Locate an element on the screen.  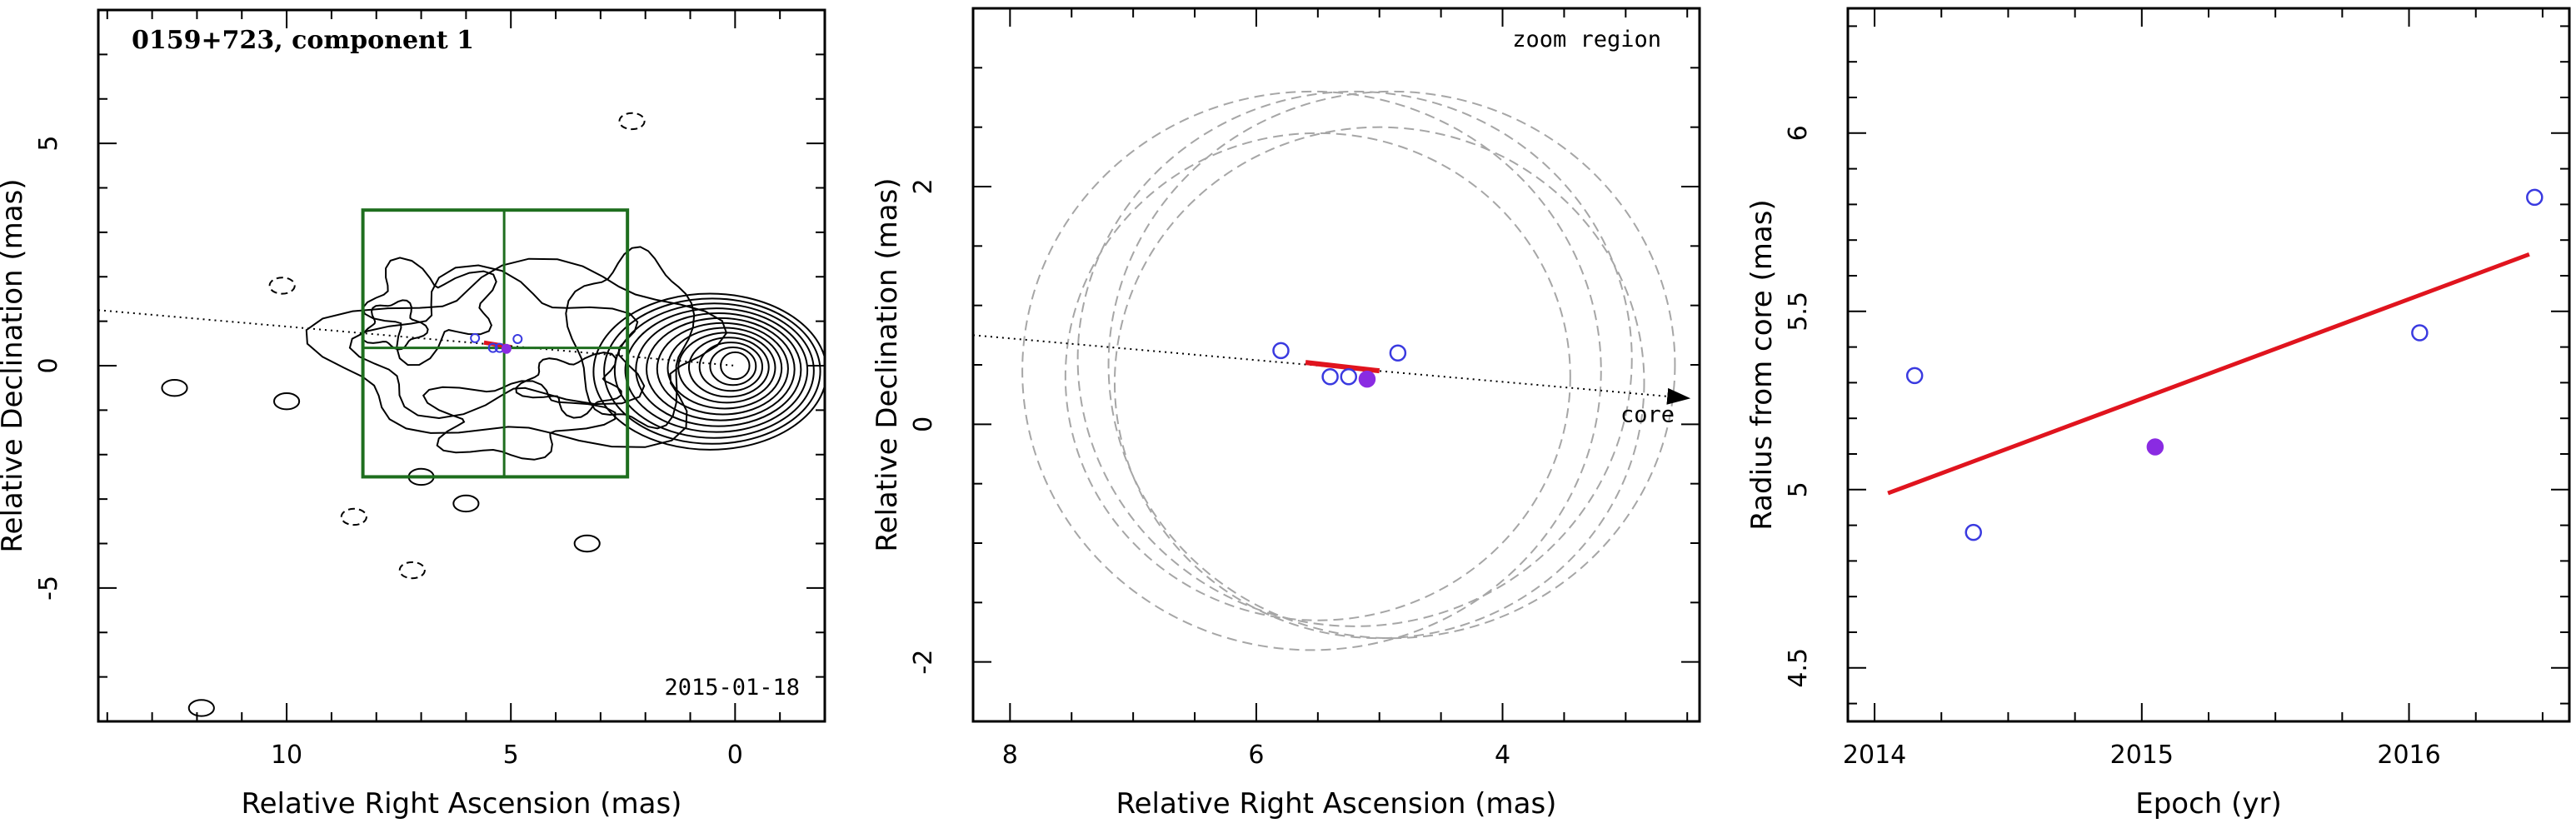
x-tick-label: 2016 is located at coordinates (2408, 755).